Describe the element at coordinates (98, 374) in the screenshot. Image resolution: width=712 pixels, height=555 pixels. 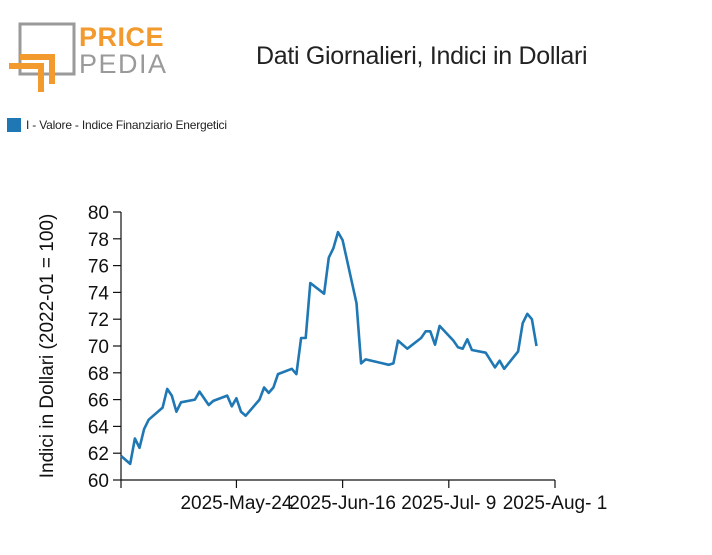
I see `y-tick-label: 68` at that location.